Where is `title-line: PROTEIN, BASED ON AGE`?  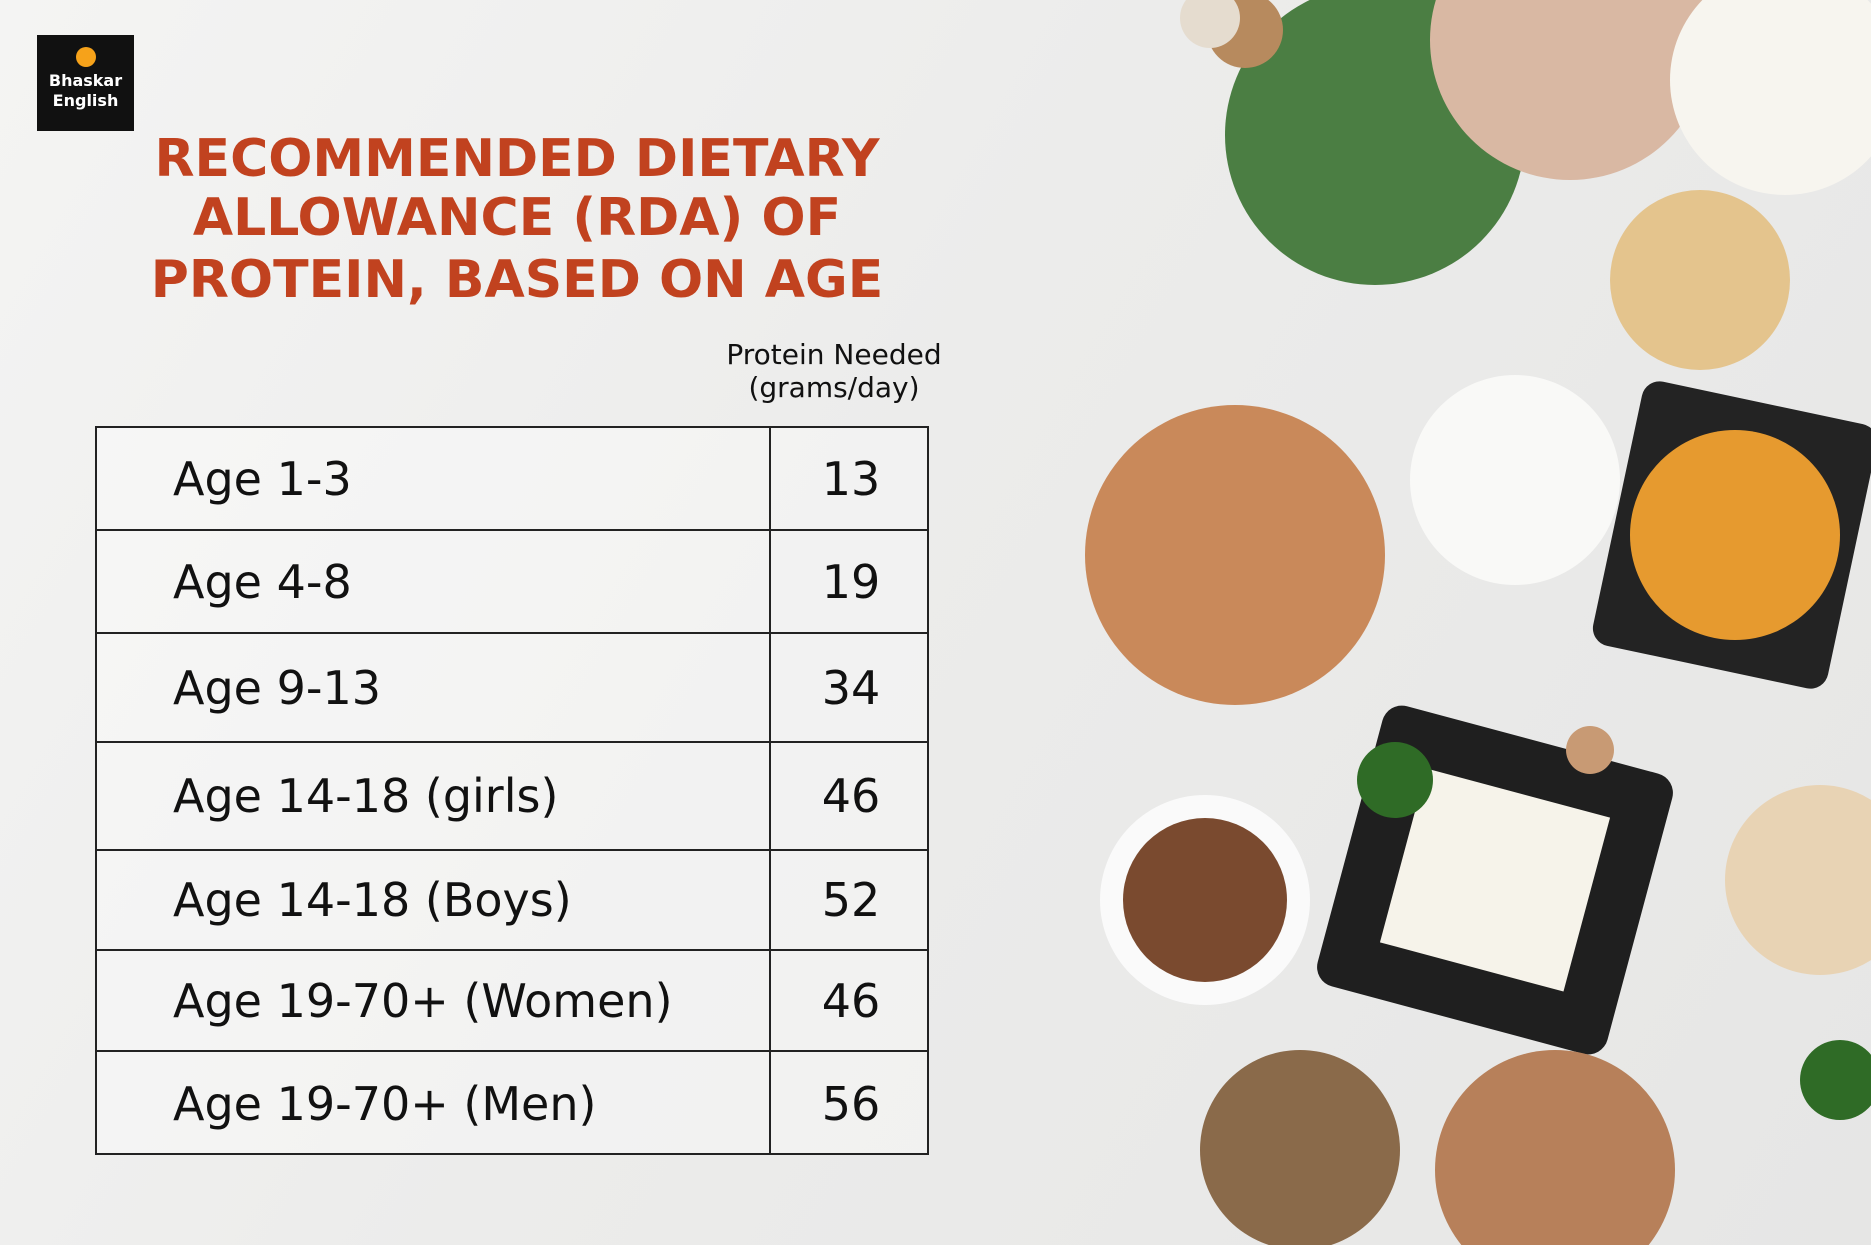 title-line: PROTEIN, BASED ON AGE is located at coordinates (517, 280).